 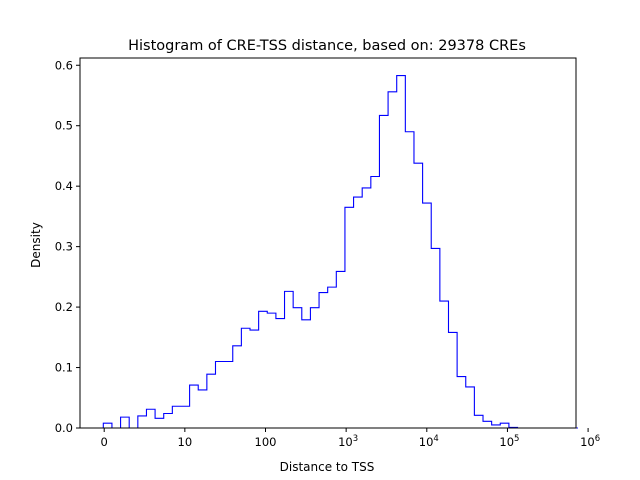 I want to click on x-tick-label: 100, so click(x=266, y=442).